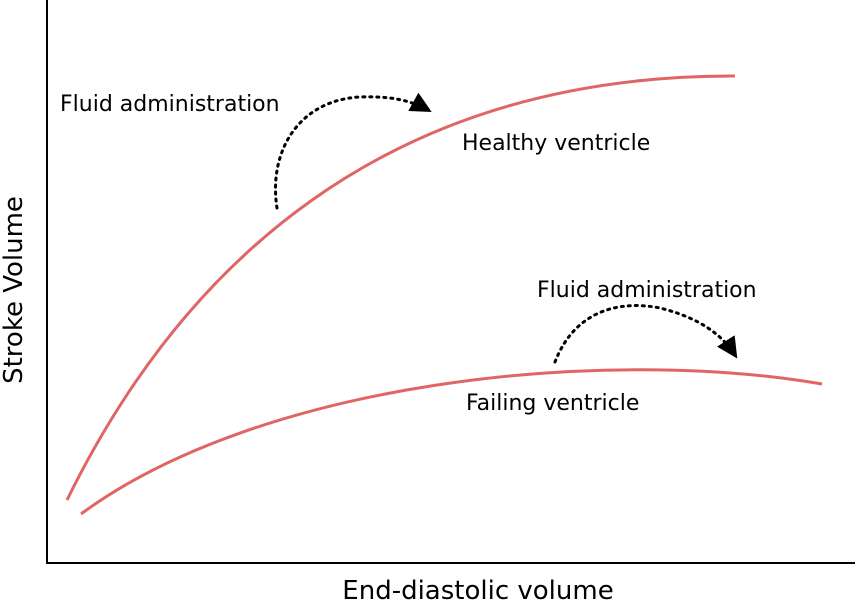 This screenshot has height=601, width=855. What do you see at coordinates (477, 588) in the screenshot?
I see `x-axis-label: End-diastolic volume` at bounding box center [477, 588].